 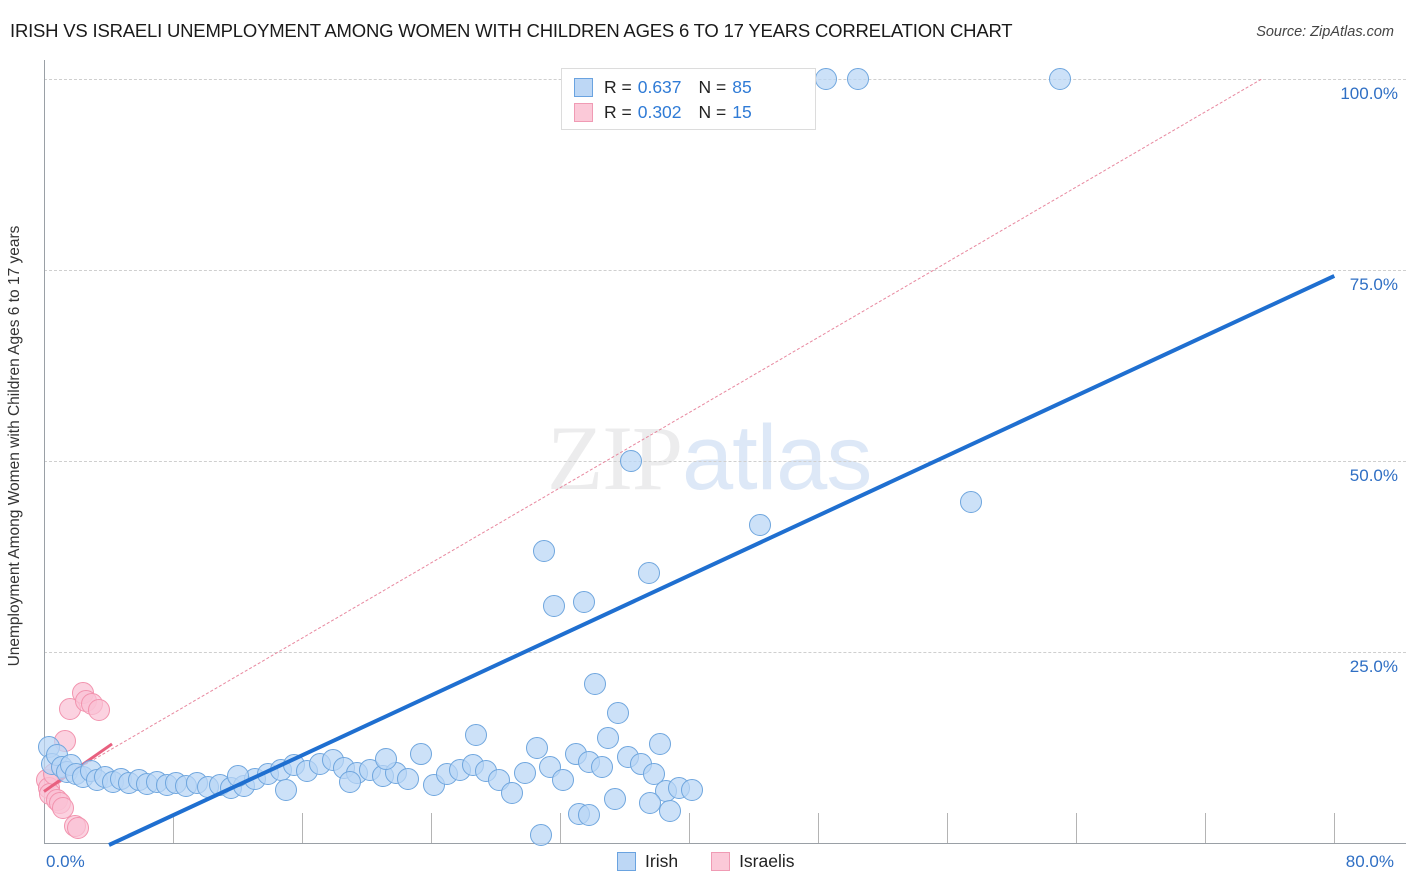 What do you see at coordinates (742, 87) in the screenshot?
I see `irish-n-value: 85` at bounding box center [742, 87].